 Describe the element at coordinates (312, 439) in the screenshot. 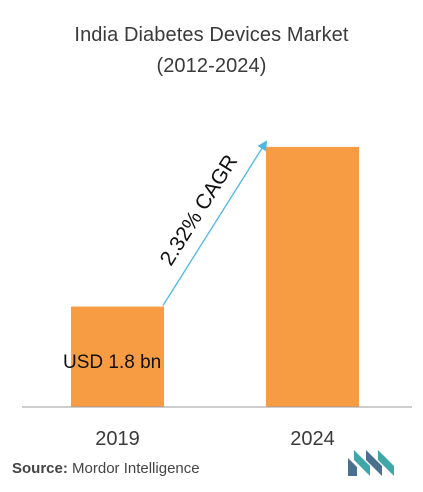

I see `x-tick-label-2024: 2024` at that location.